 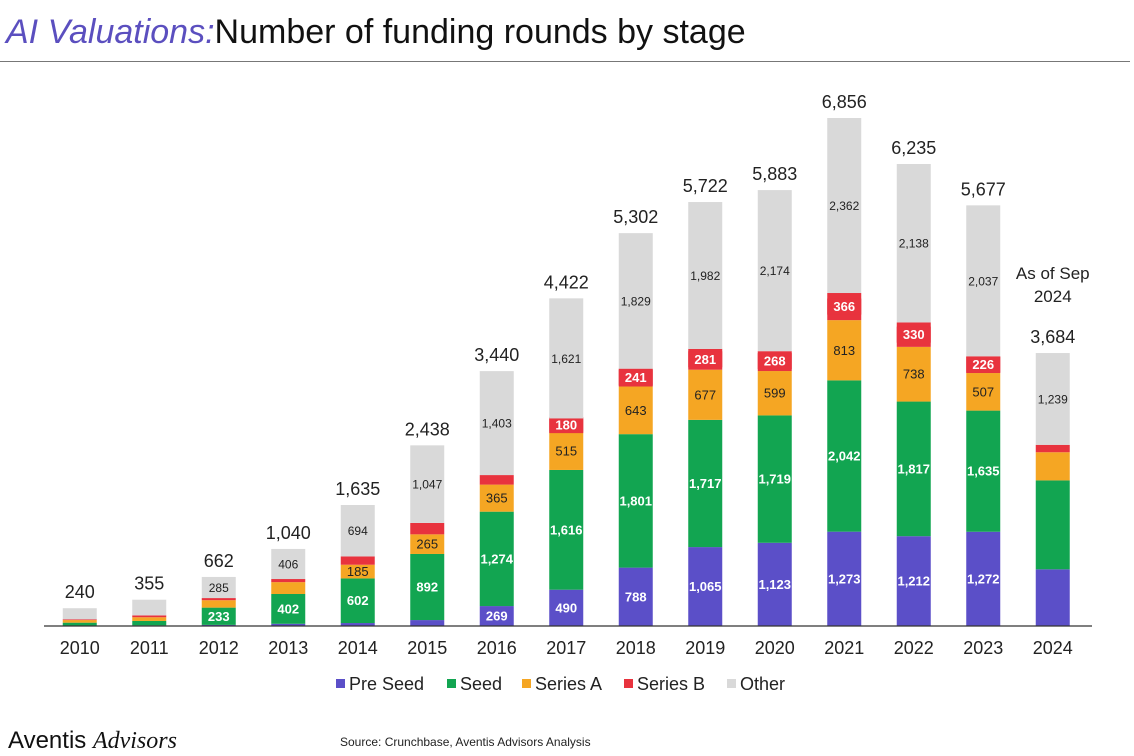 What do you see at coordinates (358, 571) in the screenshot?
I see `data-label-series-a-2014: 185` at bounding box center [358, 571].